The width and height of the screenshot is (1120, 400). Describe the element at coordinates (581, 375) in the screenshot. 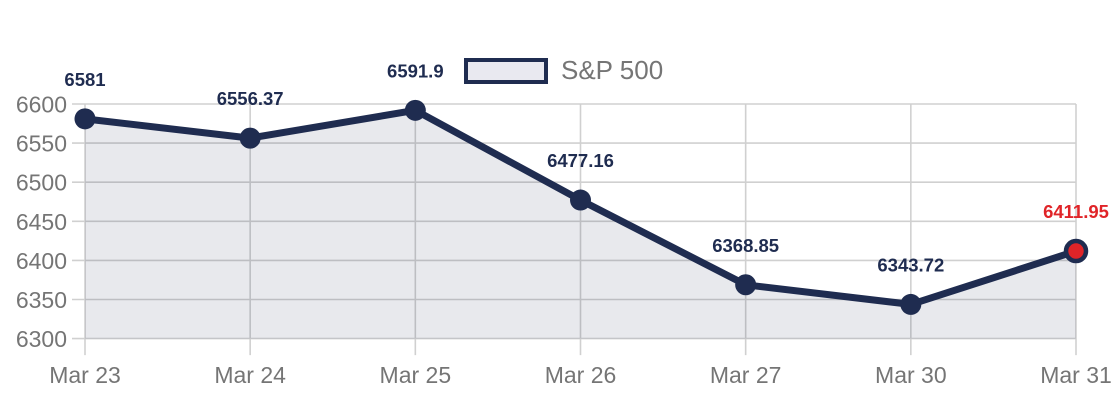

I see `x-axis-tick-label: Mar 26` at that location.